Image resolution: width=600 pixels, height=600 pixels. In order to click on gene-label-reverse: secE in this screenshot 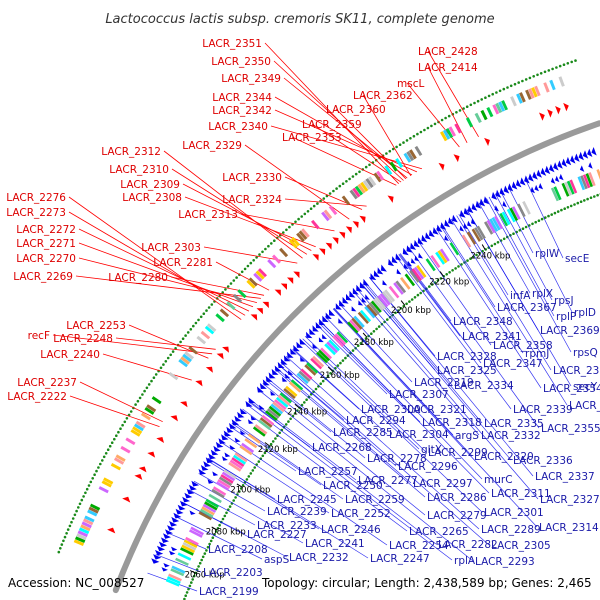, I will do `click(577, 259)`.